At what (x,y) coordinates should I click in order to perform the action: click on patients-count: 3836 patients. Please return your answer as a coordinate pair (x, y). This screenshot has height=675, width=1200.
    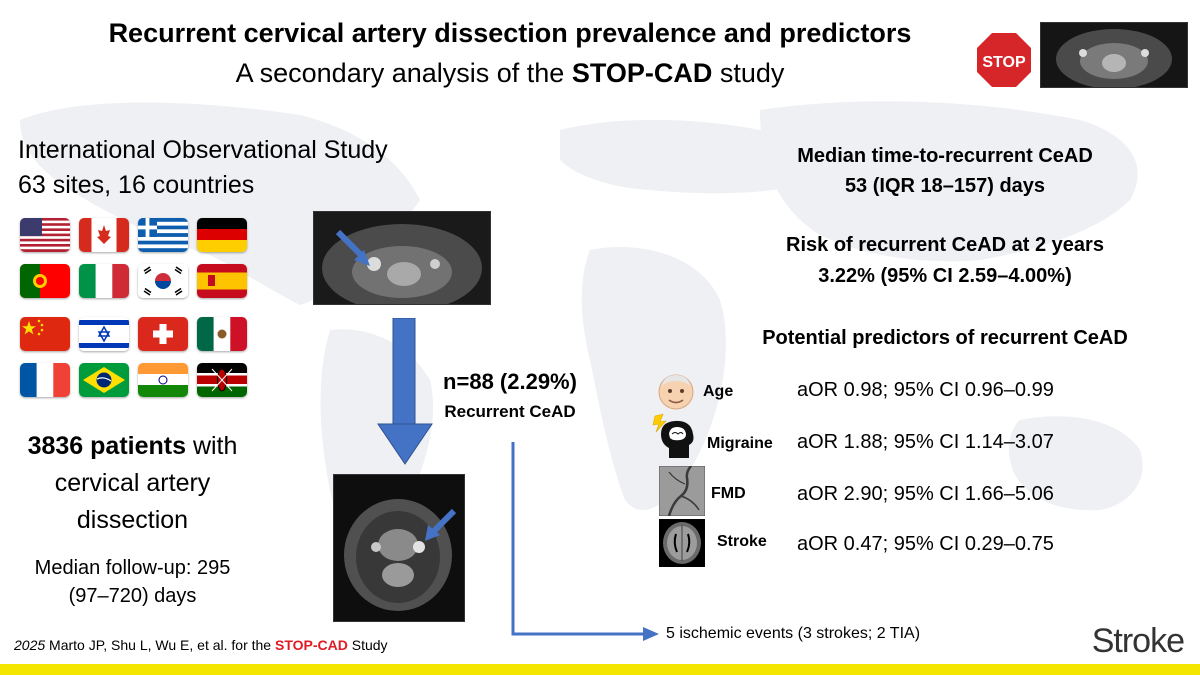
    Looking at the image, I should click on (106, 446).